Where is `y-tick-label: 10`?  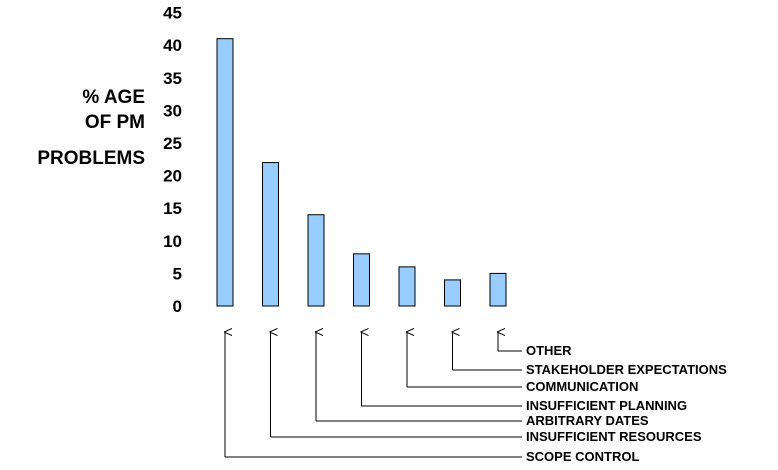
y-tick-label: 10 is located at coordinates (172, 241).